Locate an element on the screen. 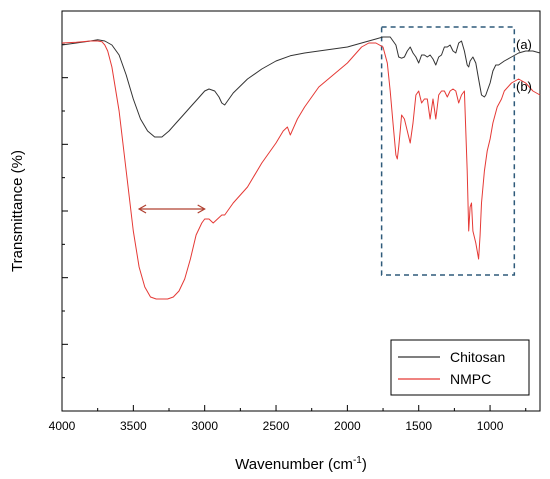 The width and height of the screenshot is (550, 479). legend-box is located at coordinates (460, 367).